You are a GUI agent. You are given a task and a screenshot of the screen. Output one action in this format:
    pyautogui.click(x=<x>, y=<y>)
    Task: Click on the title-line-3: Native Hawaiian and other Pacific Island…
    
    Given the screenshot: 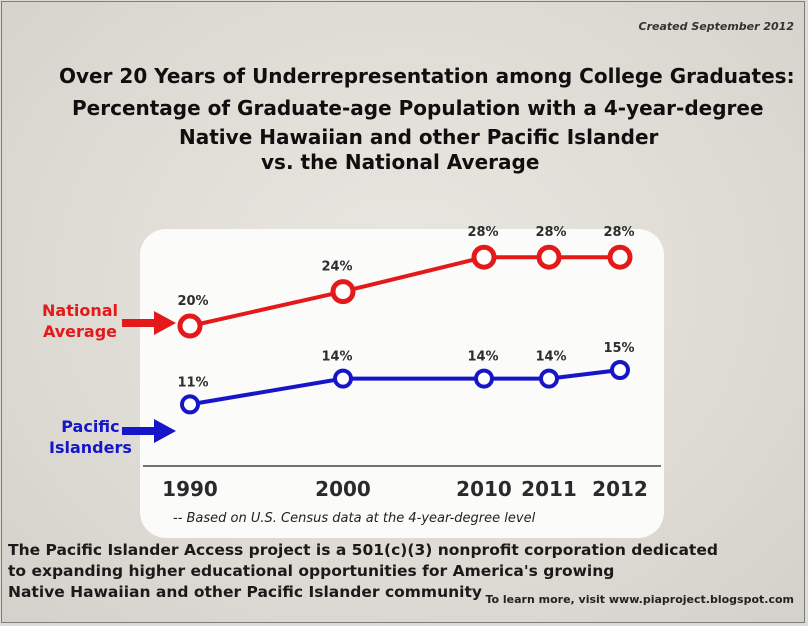 What is the action you would take?
    pyautogui.click(x=419, y=137)
    